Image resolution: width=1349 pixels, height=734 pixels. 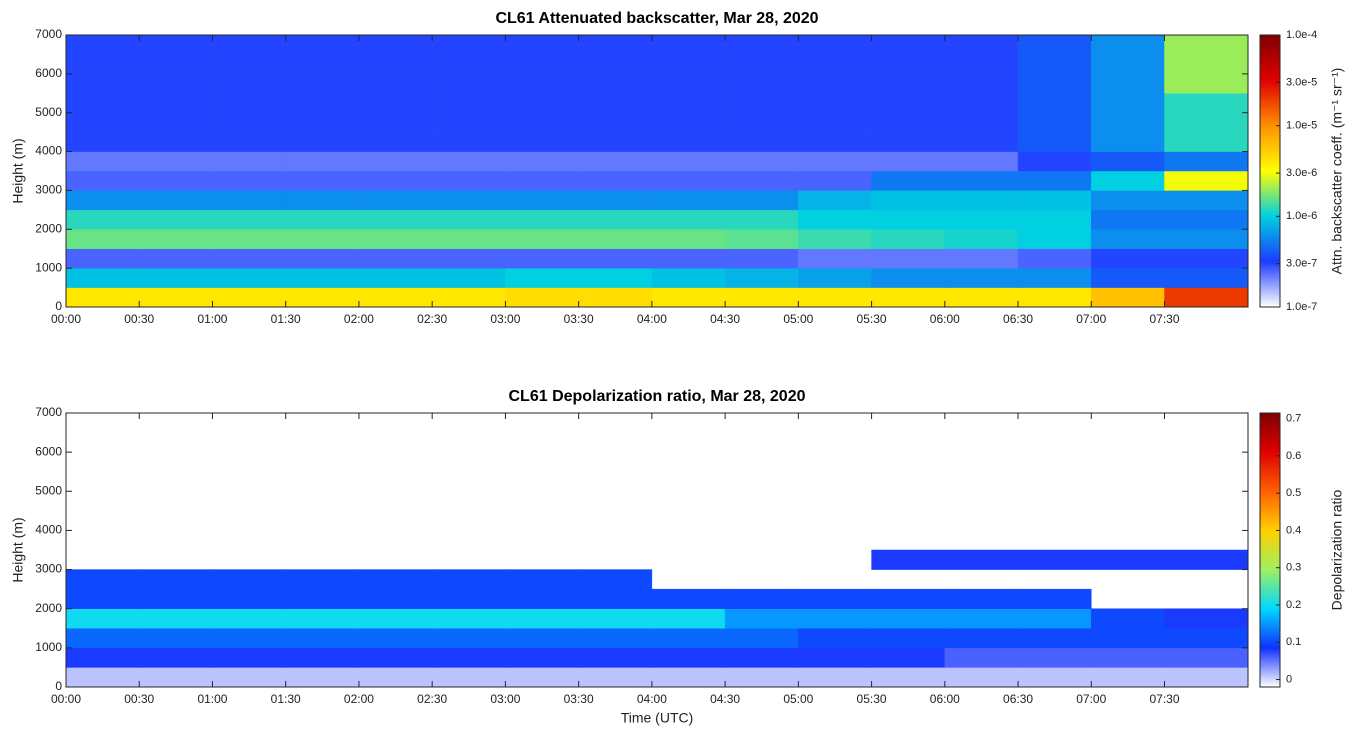 What do you see at coordinates (48, 267) in the screenshot?
I see `y-tick-label: 1000` at bounding box center [48, 267].